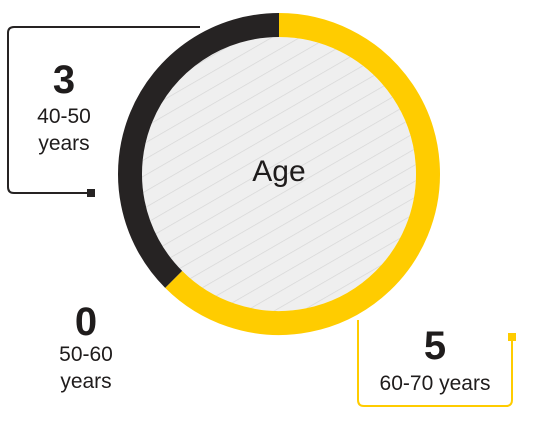 This screenshot has width=533, height=428. Describe the element at coordinates (86, 354) in the screenshot. I see `label-50-60-line1: 50-60` at that location.